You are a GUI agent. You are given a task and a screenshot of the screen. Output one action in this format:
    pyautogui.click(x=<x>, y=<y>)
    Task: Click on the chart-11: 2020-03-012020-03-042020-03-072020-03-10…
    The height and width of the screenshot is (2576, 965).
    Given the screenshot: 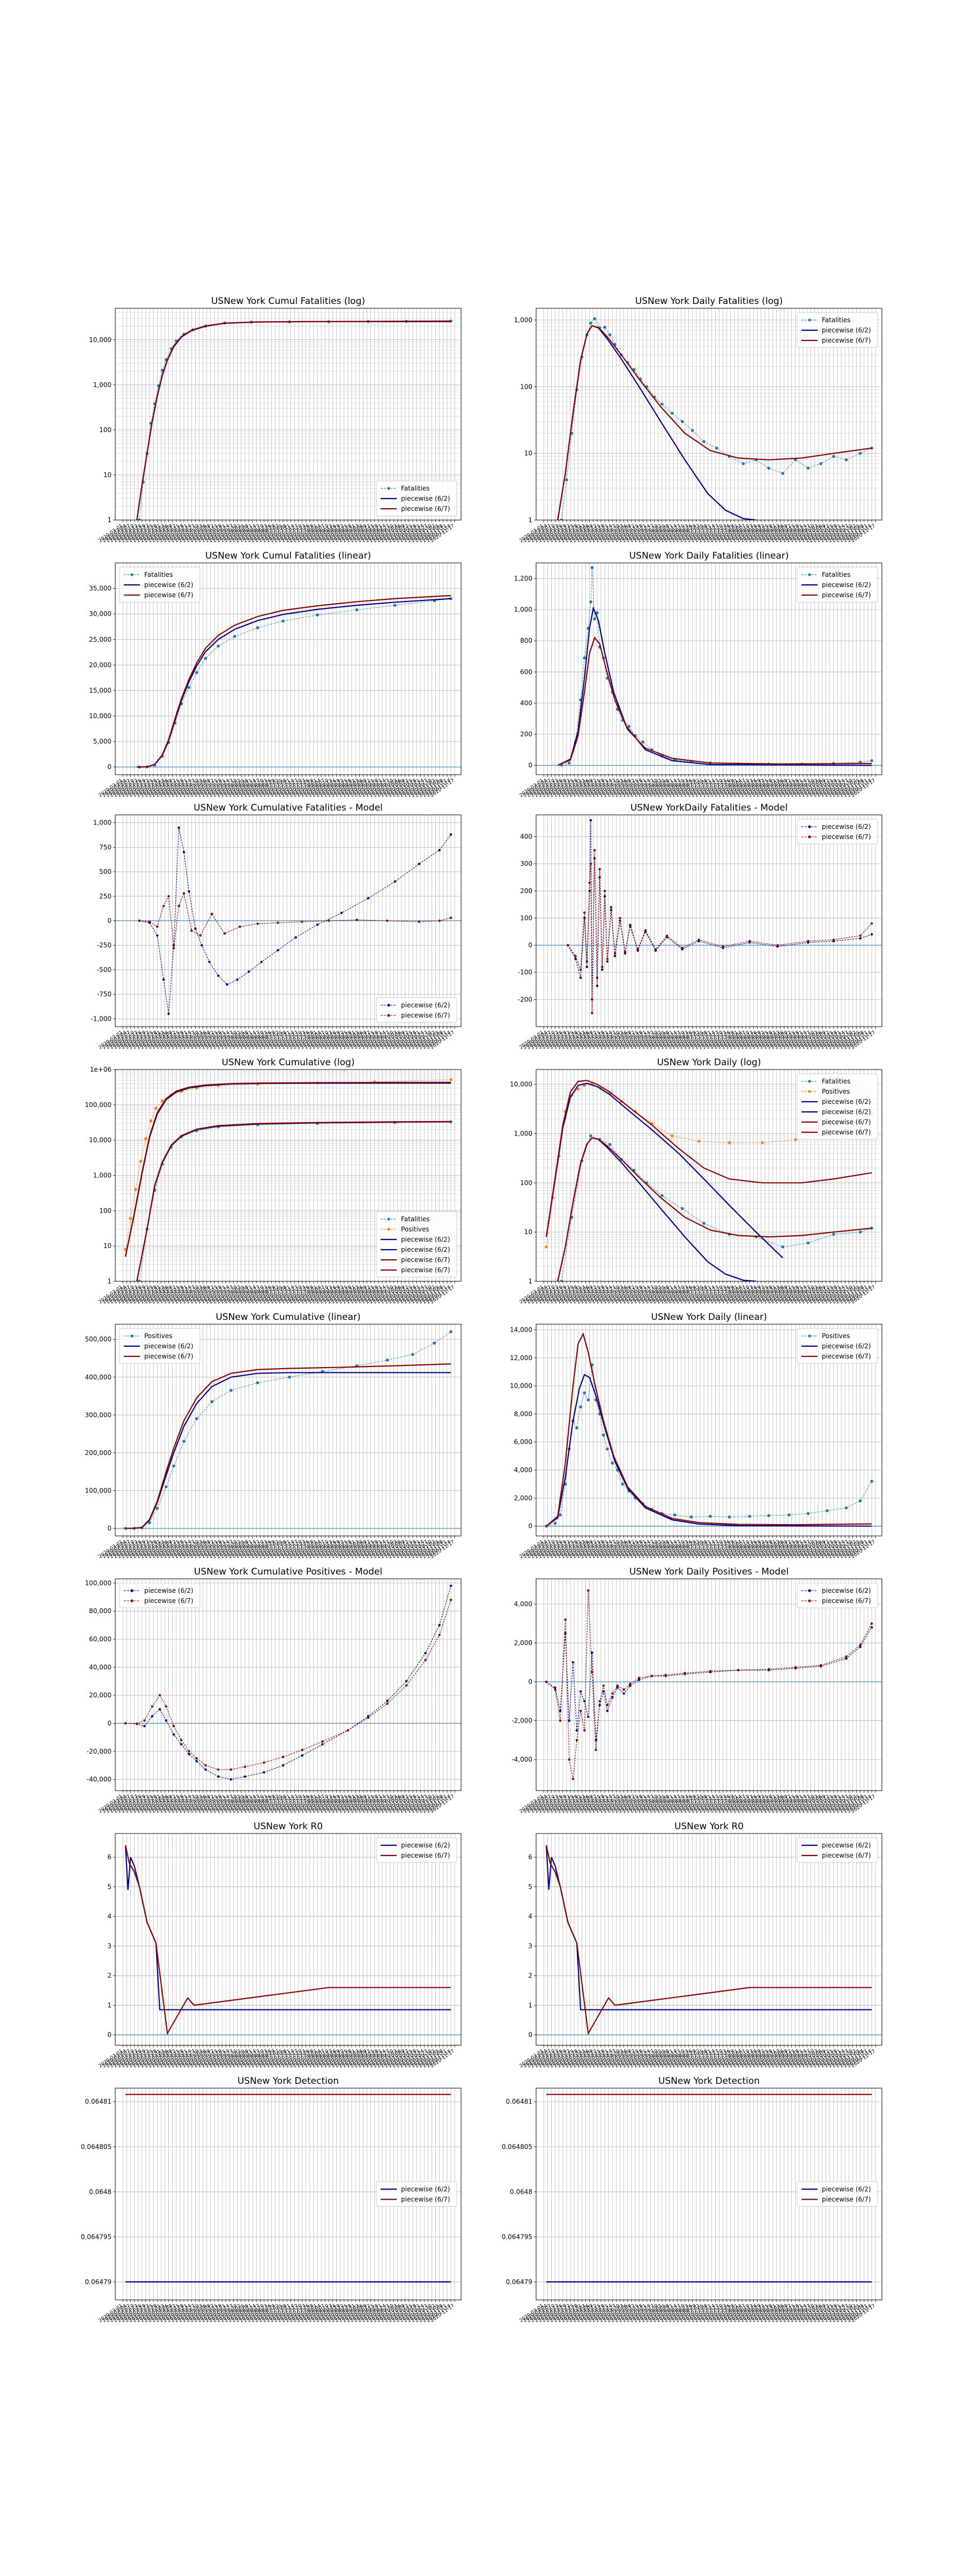 What is the action you would take?
    pyautogui.click(x=273, y=1691)
    